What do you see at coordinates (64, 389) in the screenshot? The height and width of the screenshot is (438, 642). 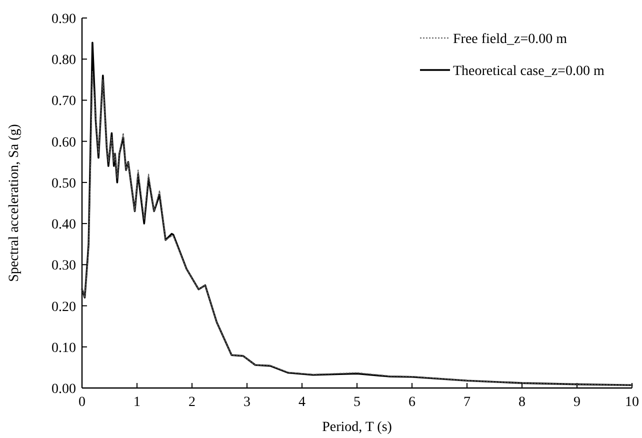 I see `y-tick-label: 0.00` at bounding box center [64, 389].